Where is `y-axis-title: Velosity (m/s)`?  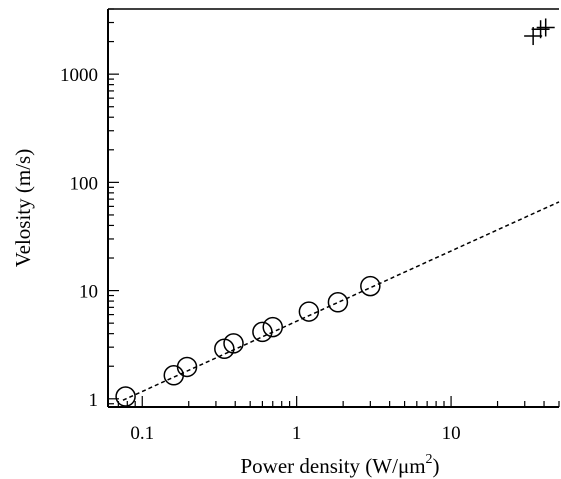
y-axis-title: Velosity (m/s) is located at coordinates (23, 208).